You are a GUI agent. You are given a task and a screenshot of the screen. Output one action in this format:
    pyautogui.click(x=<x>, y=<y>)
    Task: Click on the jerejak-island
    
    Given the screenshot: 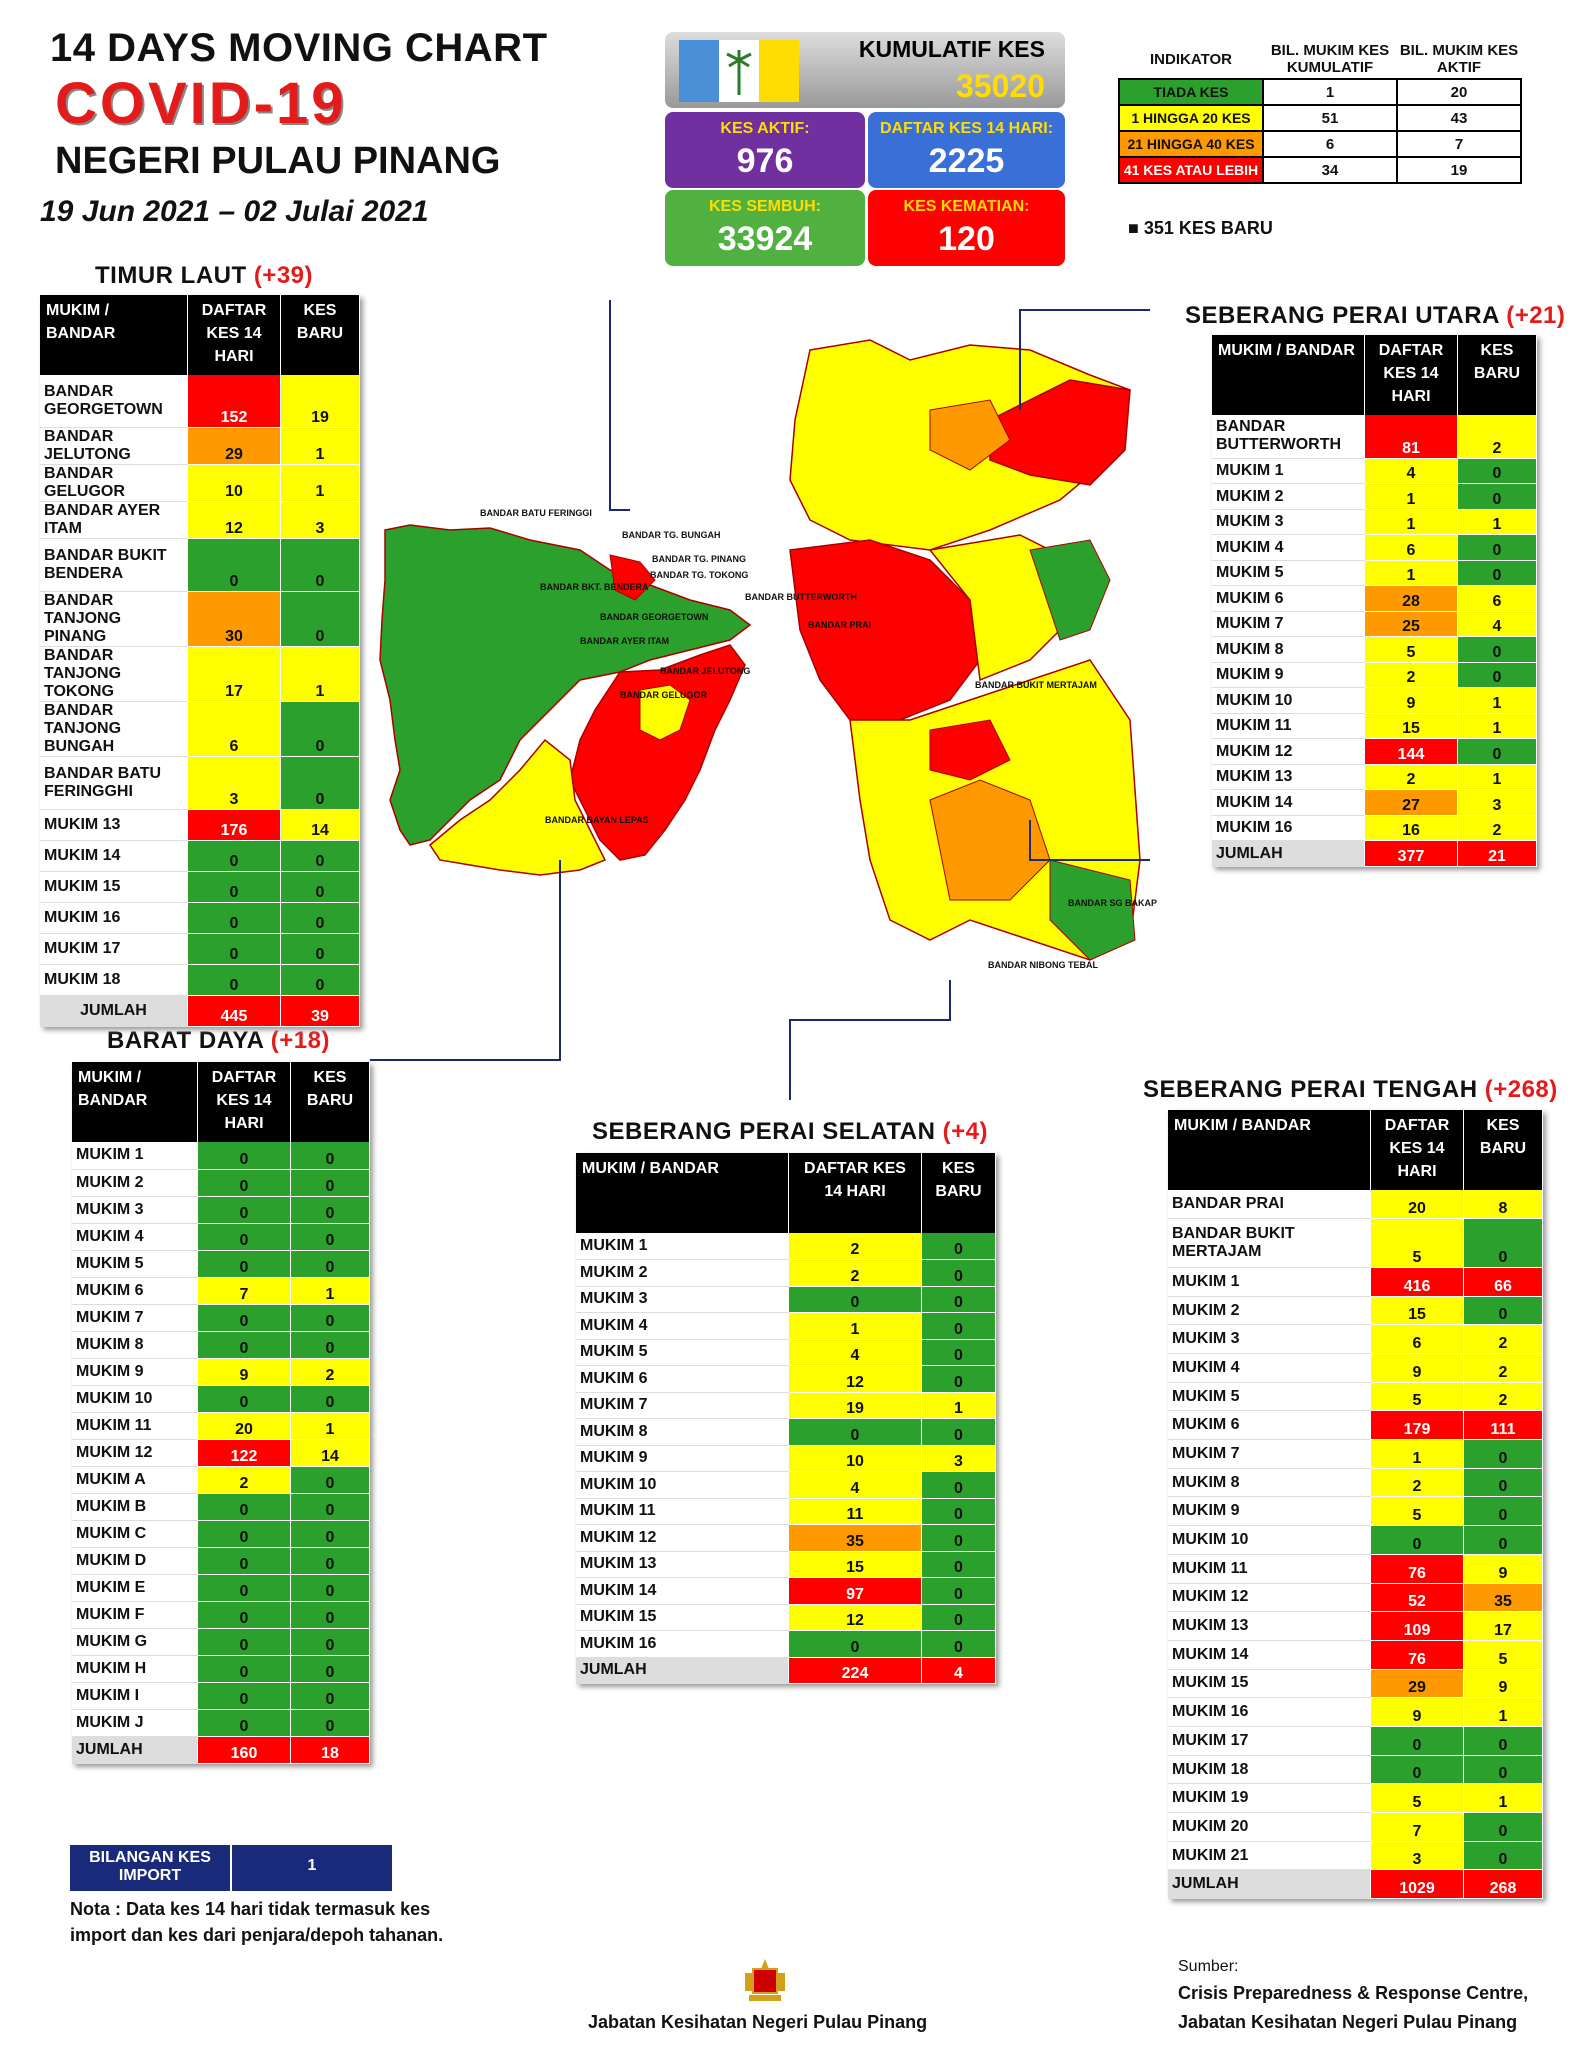 What is the action you would take?
    pyautogui.click(x=673, y=785)
    